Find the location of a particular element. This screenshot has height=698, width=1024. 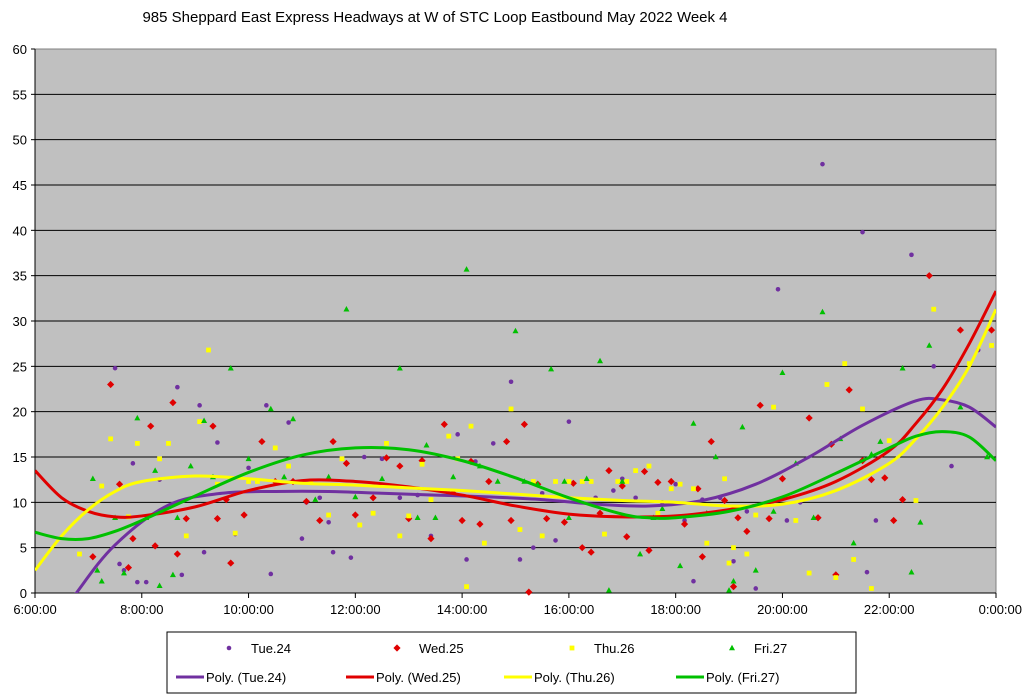

y-tick-label: 20 is located at coordinates (20, 412).